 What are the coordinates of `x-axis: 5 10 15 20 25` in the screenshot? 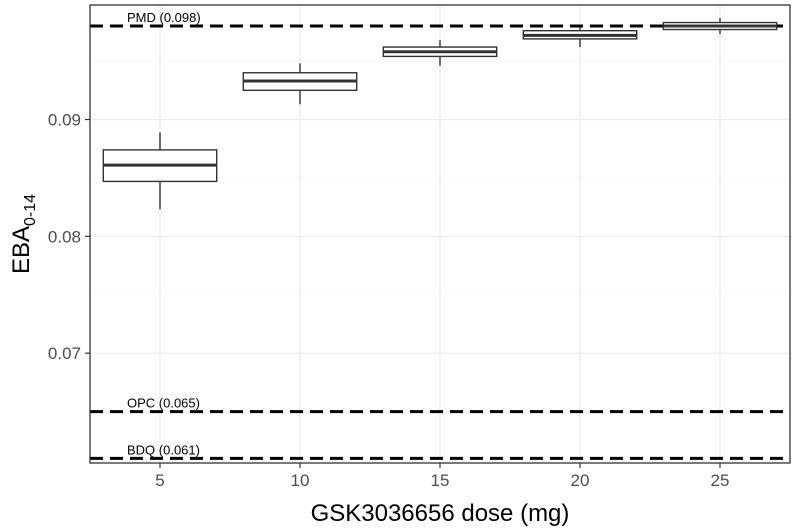 It's located at (442, 476).